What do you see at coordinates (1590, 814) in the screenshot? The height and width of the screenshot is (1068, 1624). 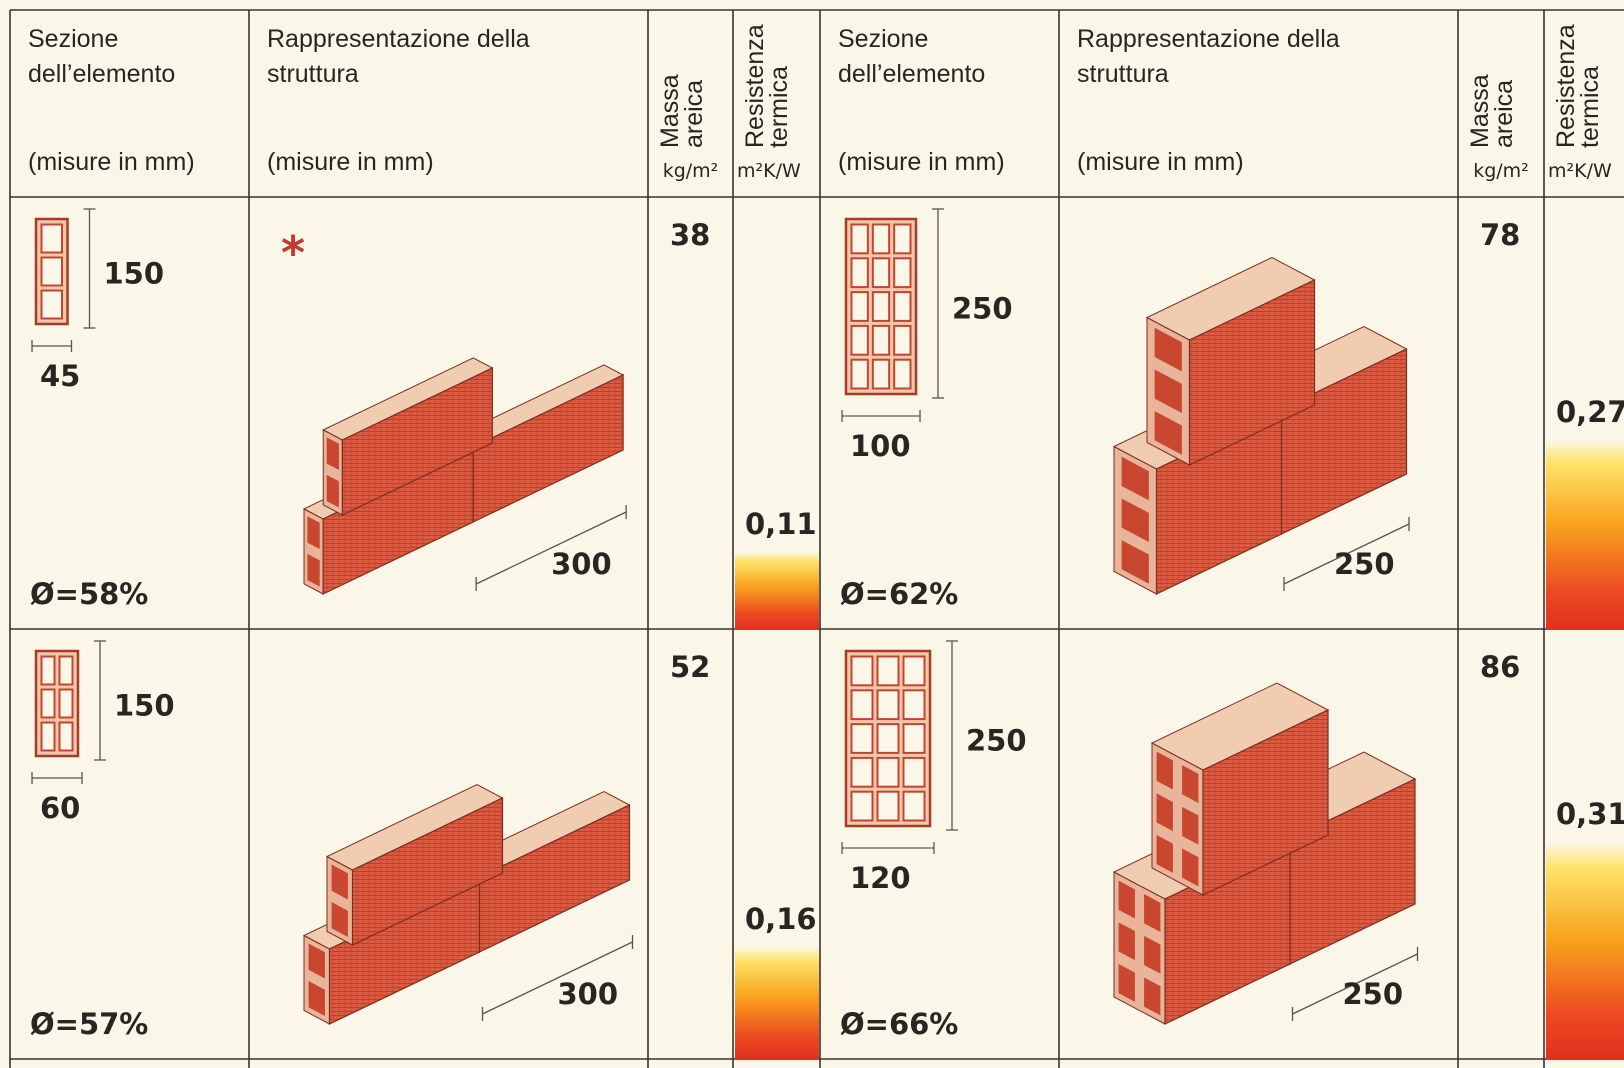 I see `resistance: 0,31` at bounding box center [1590, 814].